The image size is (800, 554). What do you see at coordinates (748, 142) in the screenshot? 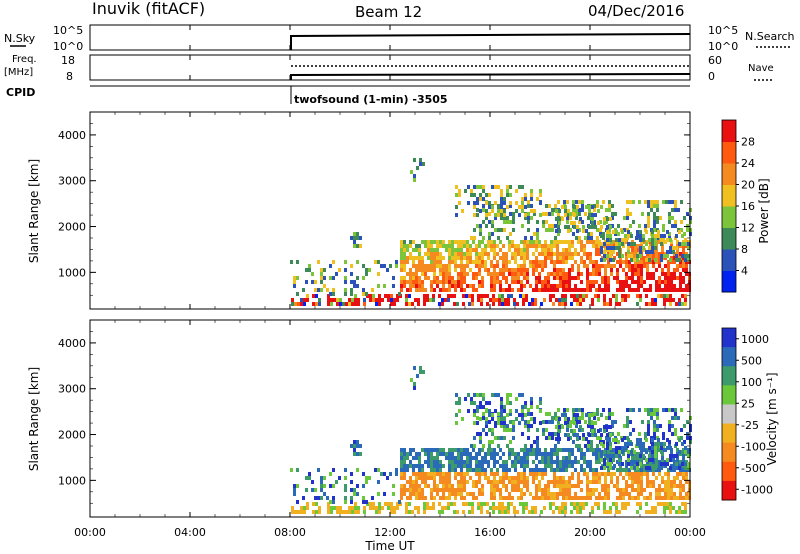
I see `colorbar-tick-label: 28` at bounding box center [748, 142].